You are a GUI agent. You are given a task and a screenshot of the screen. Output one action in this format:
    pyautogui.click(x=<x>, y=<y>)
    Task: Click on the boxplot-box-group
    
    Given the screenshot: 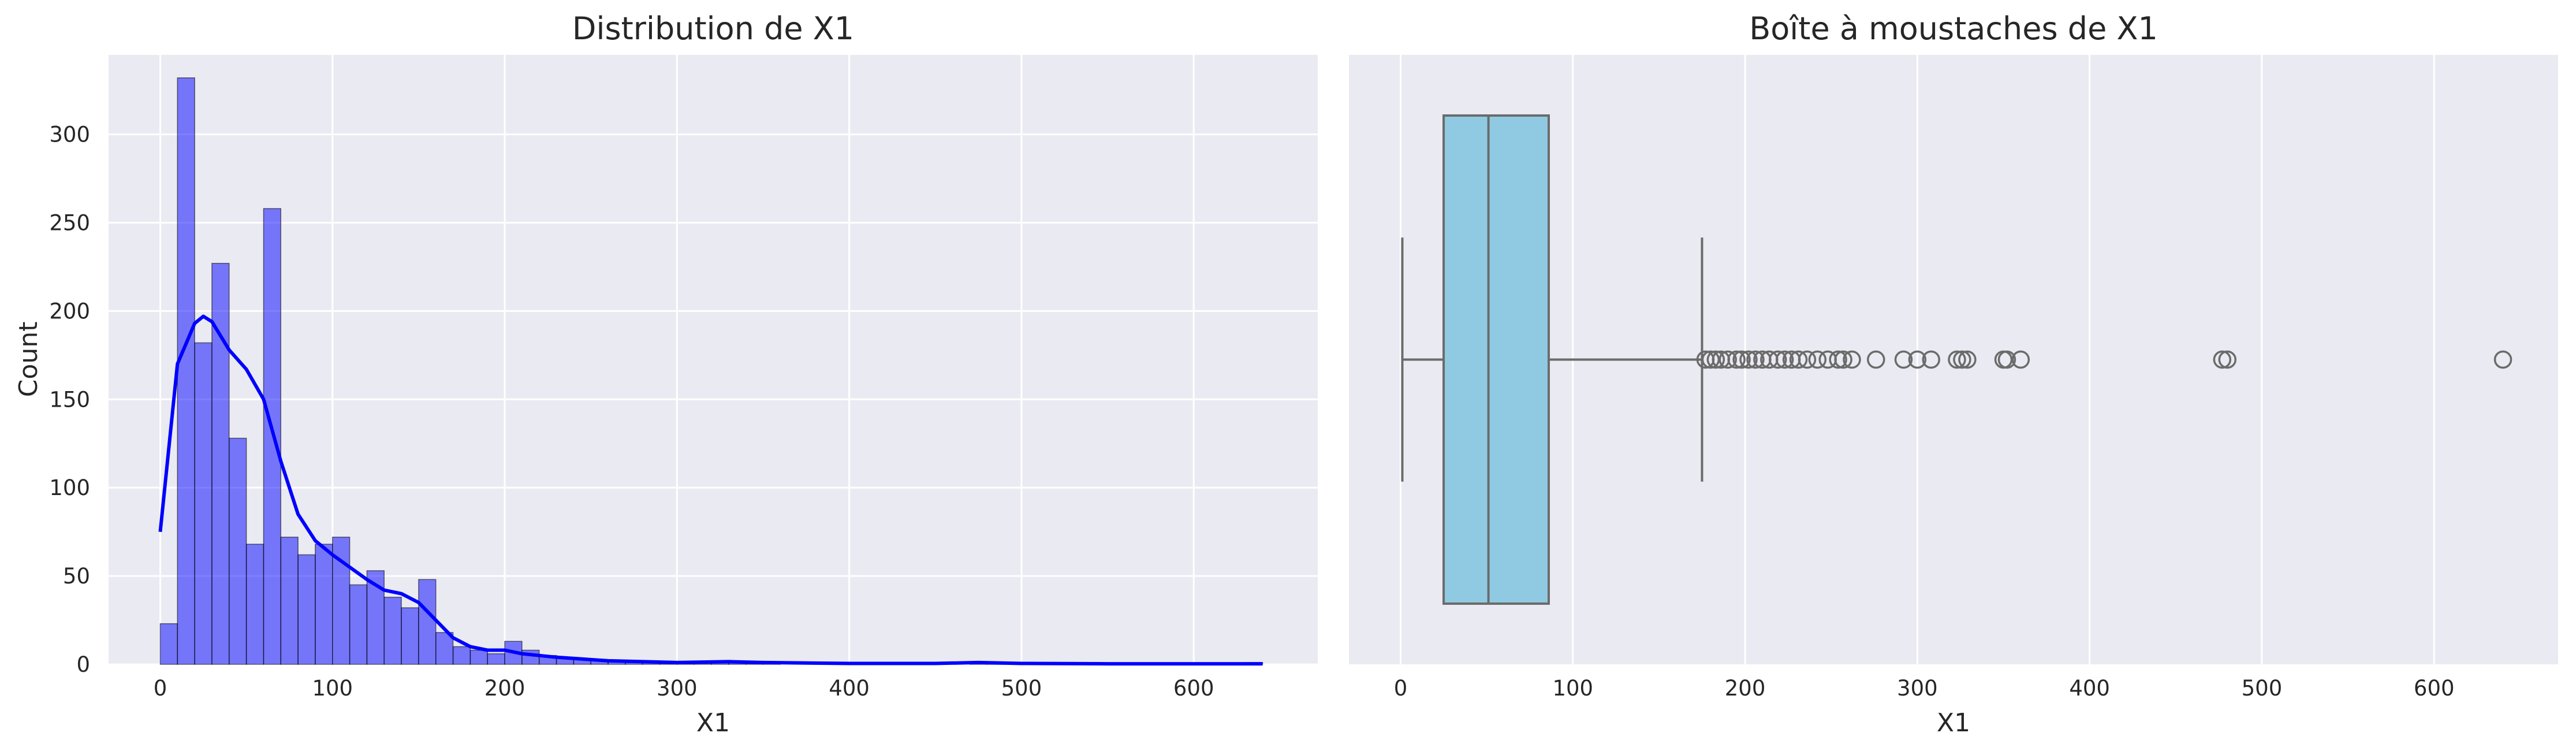 What is the action you would take?
    pyautogui.click(x=1552, y=359)
    